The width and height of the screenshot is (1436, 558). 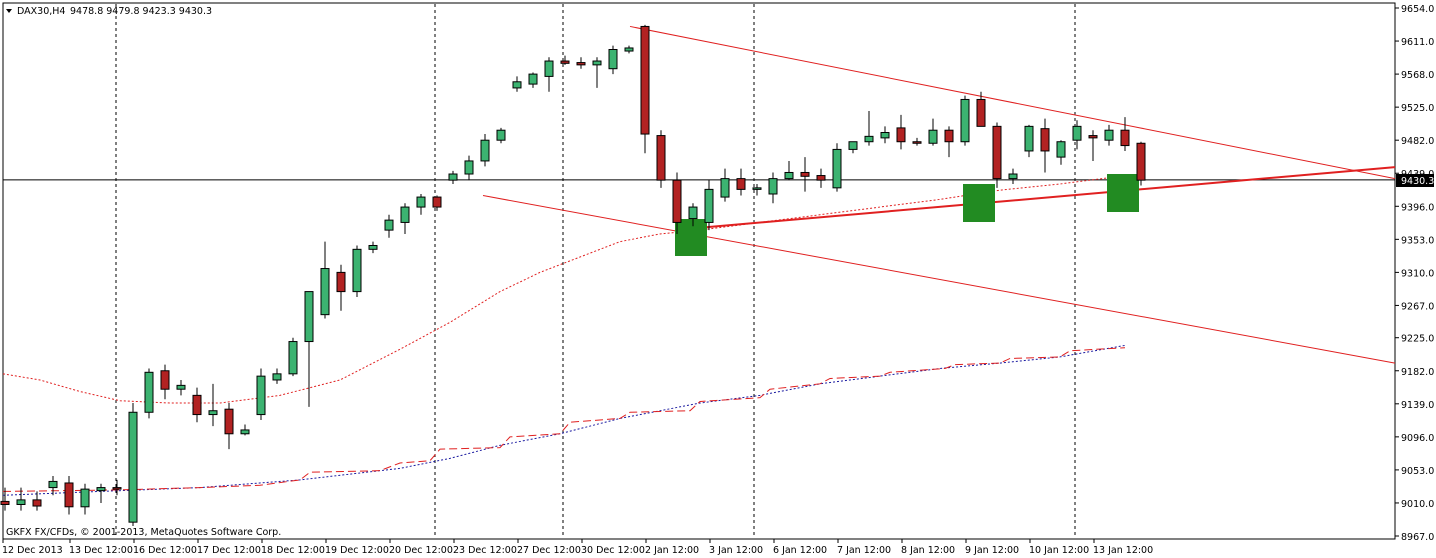 What do you see at coordinates (1417, 207) in the screenshot?
I see `y-tick-label: 9396.0` at bounding box center [1417, 207].